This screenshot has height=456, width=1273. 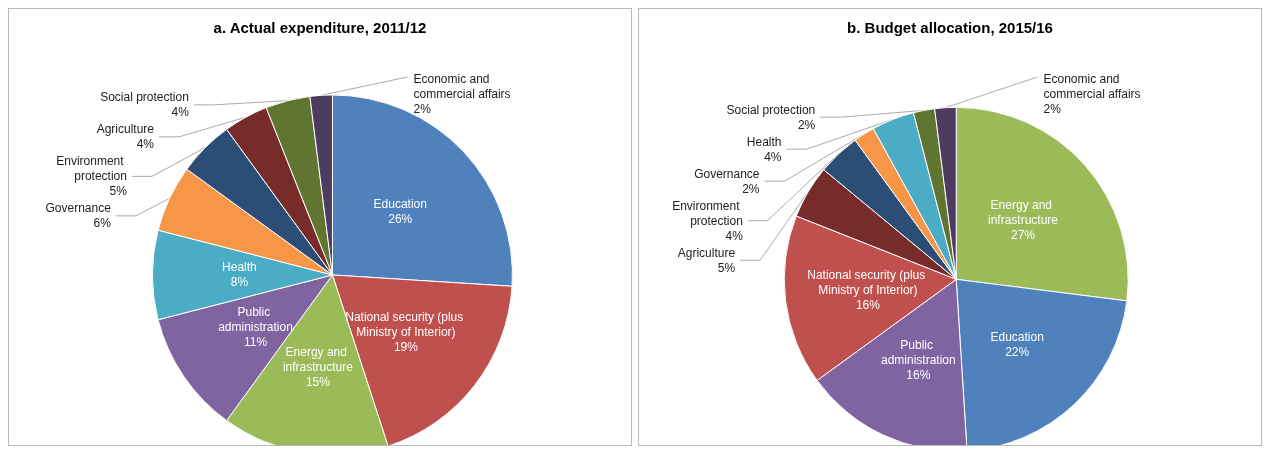 What do you see at coordinates (255, 342) in the screenshot?
I see `data-label: 11%` at bounding box center [255, 342].